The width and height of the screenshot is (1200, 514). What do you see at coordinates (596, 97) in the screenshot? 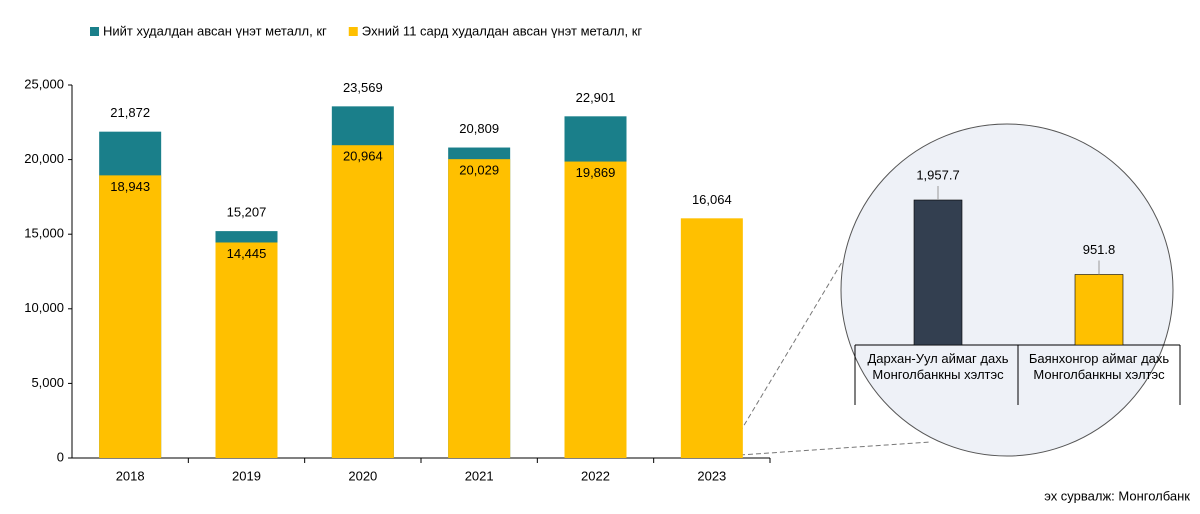
I see `value-label: 22,901` at bounding box center [596, 97].